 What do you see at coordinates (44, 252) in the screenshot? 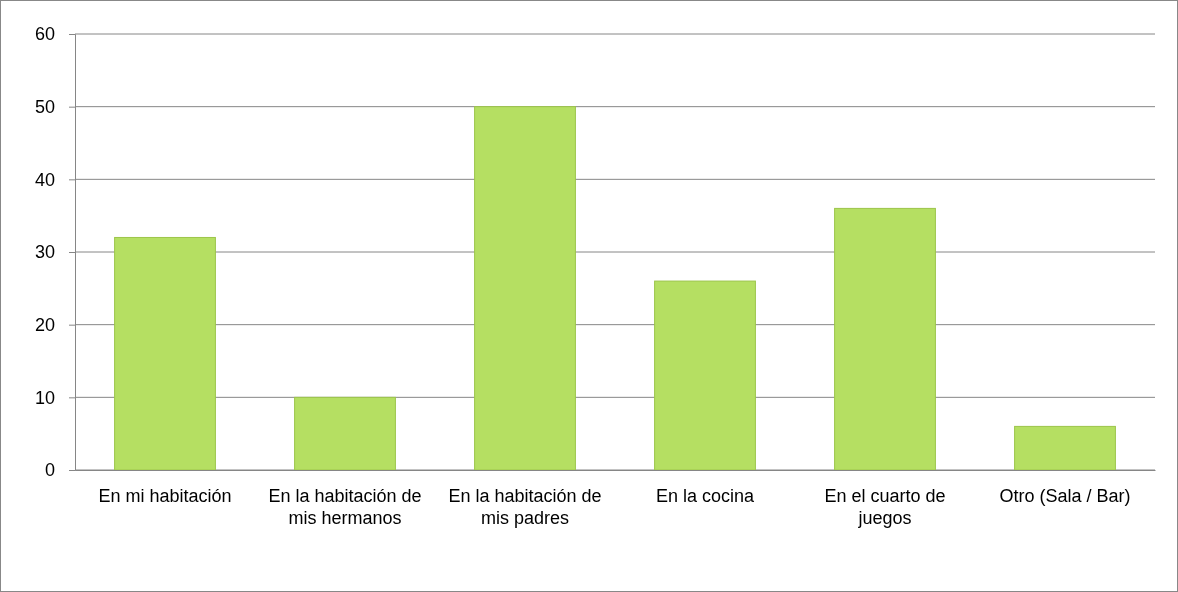
I see `y-tick-label: 30` at bounding box center [44, 252].